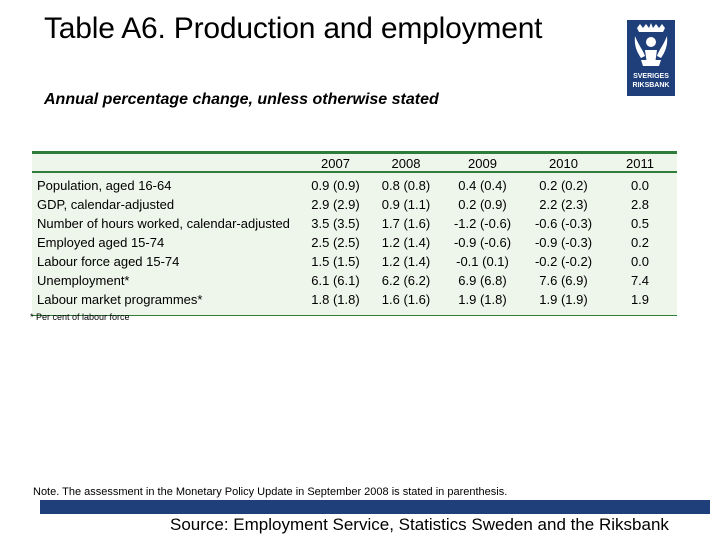 This screenshot has height=540, width=720. Describe the element at coordinates (375, 507) in the screenshot. I see `footer-rule` at that location.